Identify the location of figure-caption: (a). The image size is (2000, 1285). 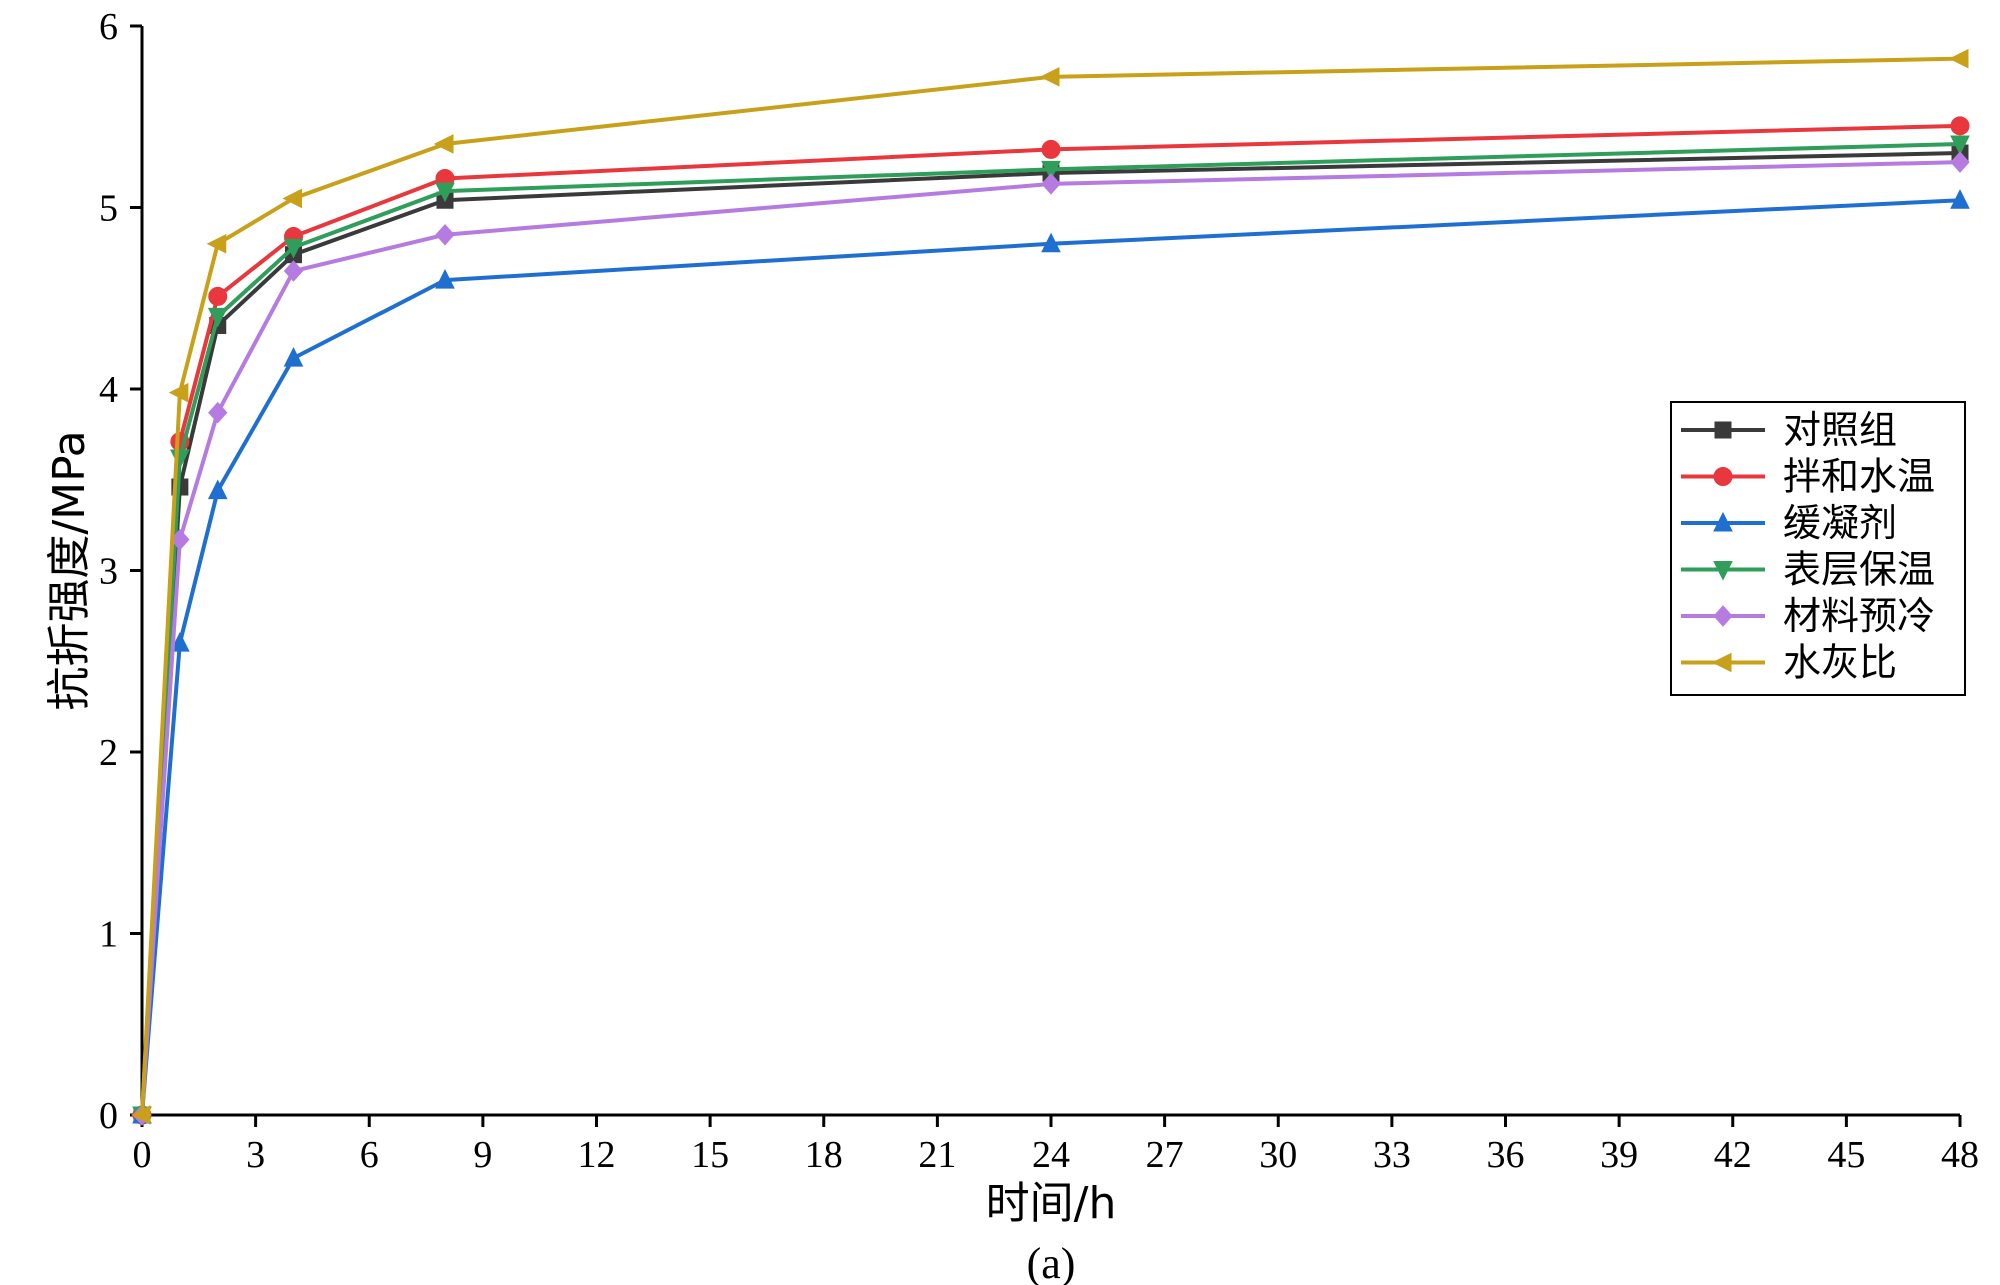
(1051, 1262).